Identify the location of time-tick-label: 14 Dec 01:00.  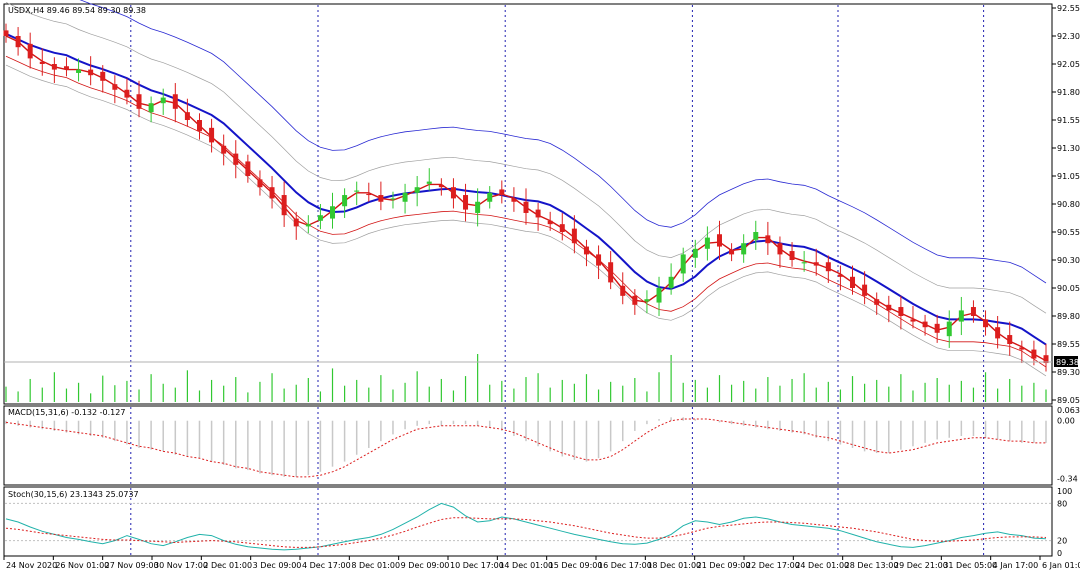
(526, 565).